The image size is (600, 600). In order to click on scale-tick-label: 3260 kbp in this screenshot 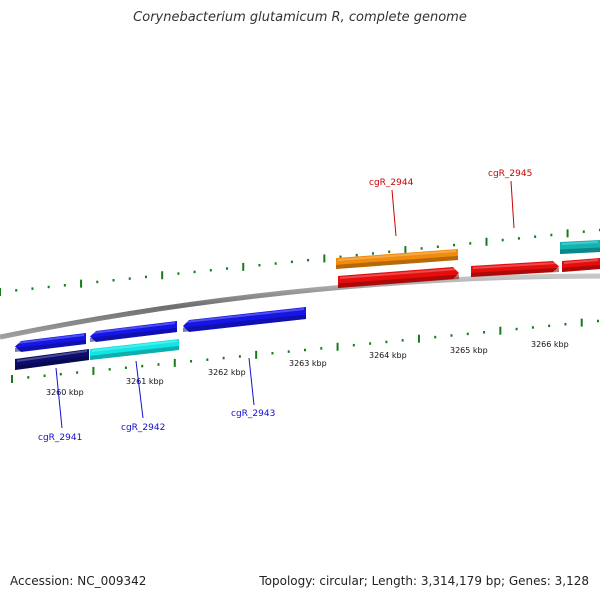, I will do `click(65, 392)`.